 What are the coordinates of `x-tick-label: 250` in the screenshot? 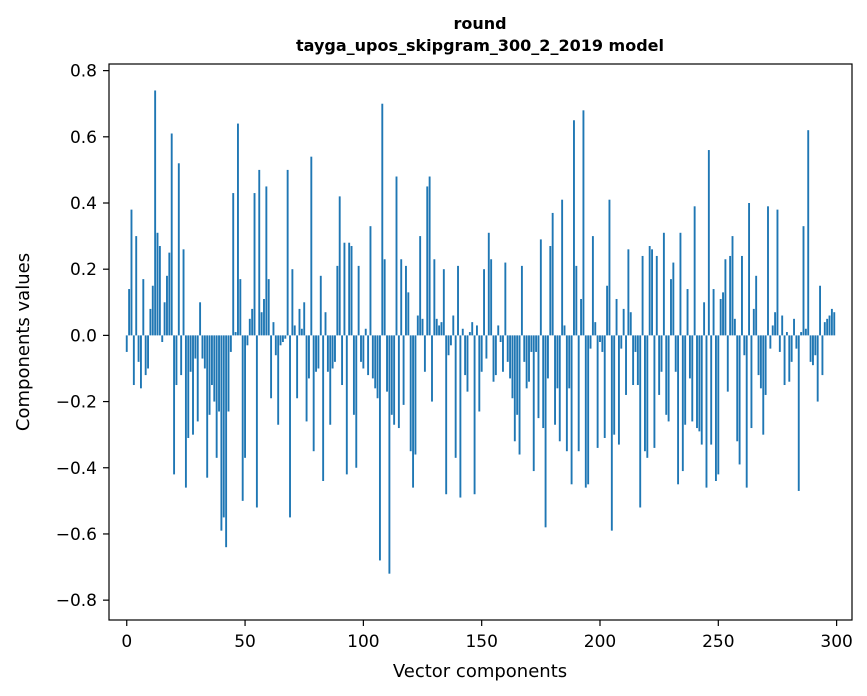 It's located at (718, 642).